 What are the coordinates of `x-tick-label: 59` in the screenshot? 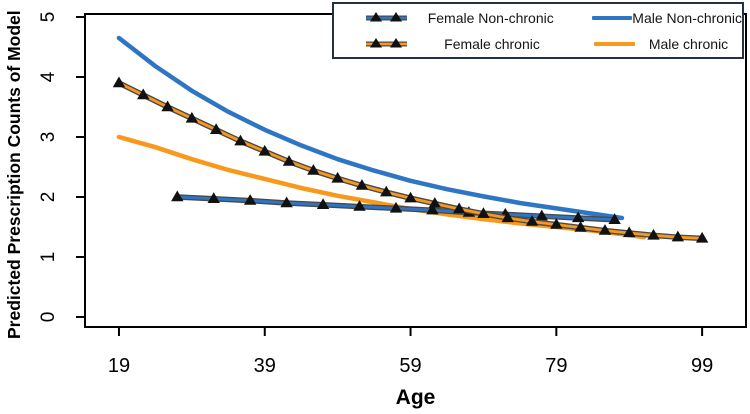 It's located at (410, 366).